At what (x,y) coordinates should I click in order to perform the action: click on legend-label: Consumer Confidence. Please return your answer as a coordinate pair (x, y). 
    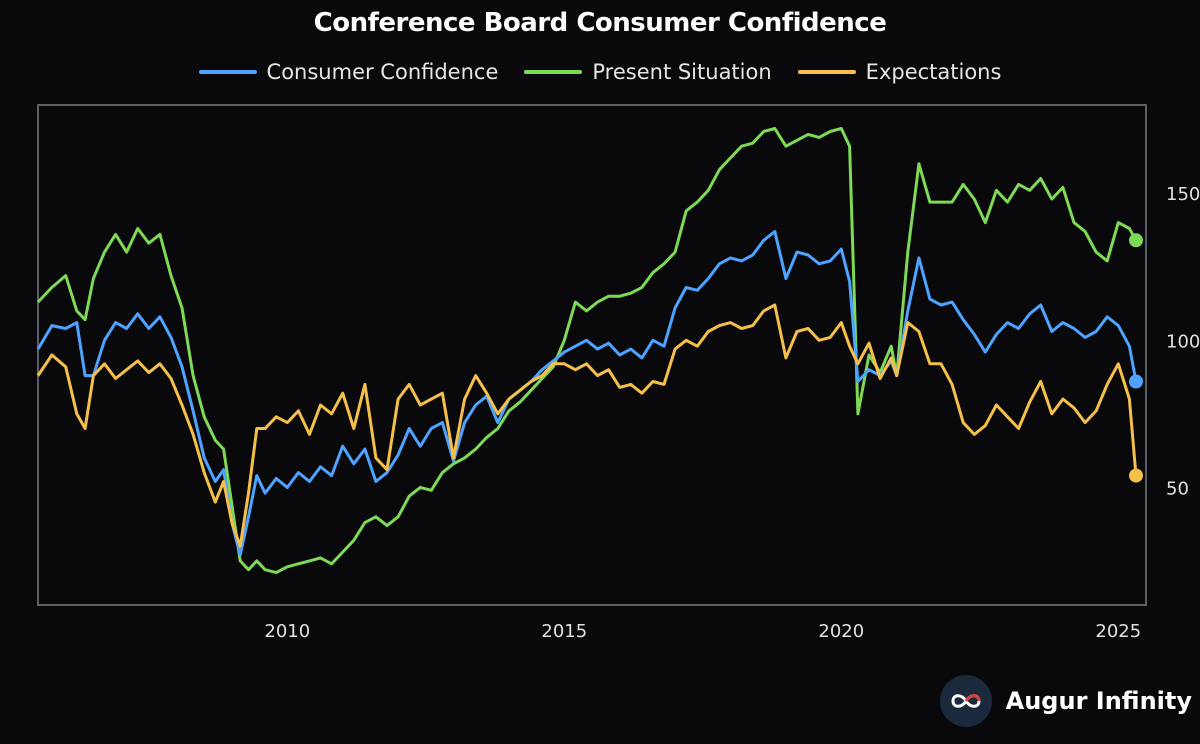
    Looking at the image, I should click on (382, 72).